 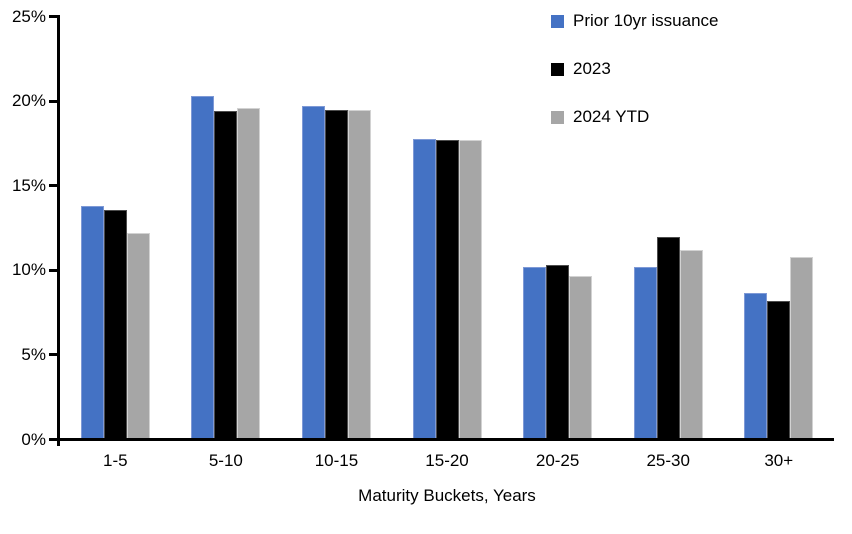 What do you see at coordinates (28, 270) in the screenshot?
I see `y-axis-label-10: 10%` at bounding box center [28, 270].